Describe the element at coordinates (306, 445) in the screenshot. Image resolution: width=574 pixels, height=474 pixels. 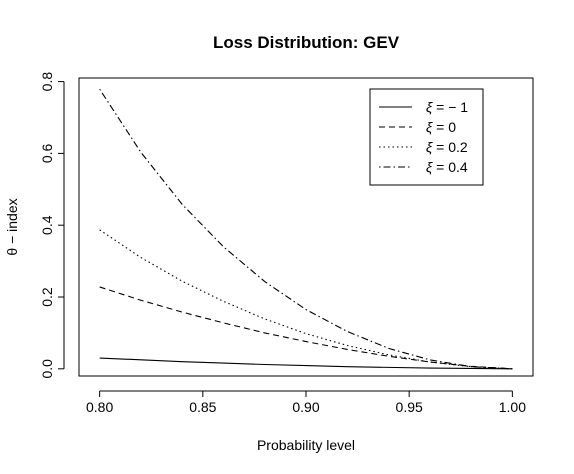
I see `x-axis-label: Probability level` at that location.